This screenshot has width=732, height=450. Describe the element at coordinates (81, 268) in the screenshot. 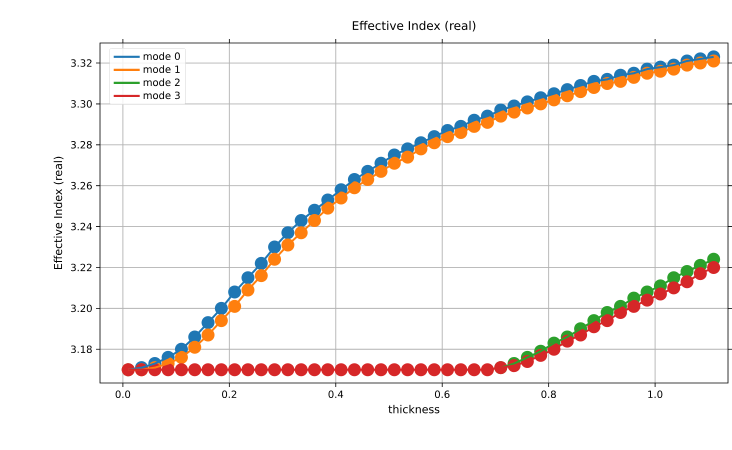

I see `y-tick-label: 3.22` at that location.